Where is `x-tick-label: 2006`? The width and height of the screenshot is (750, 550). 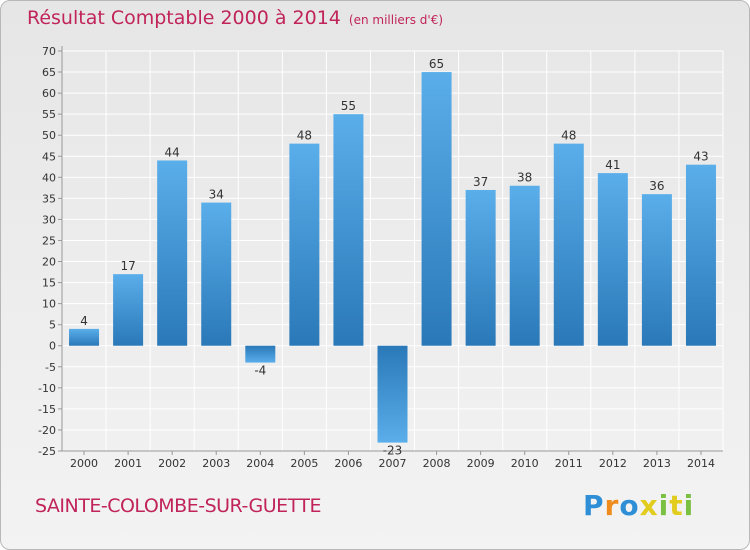
x-tick-label: 2006 is located at coordinates (348, 463).